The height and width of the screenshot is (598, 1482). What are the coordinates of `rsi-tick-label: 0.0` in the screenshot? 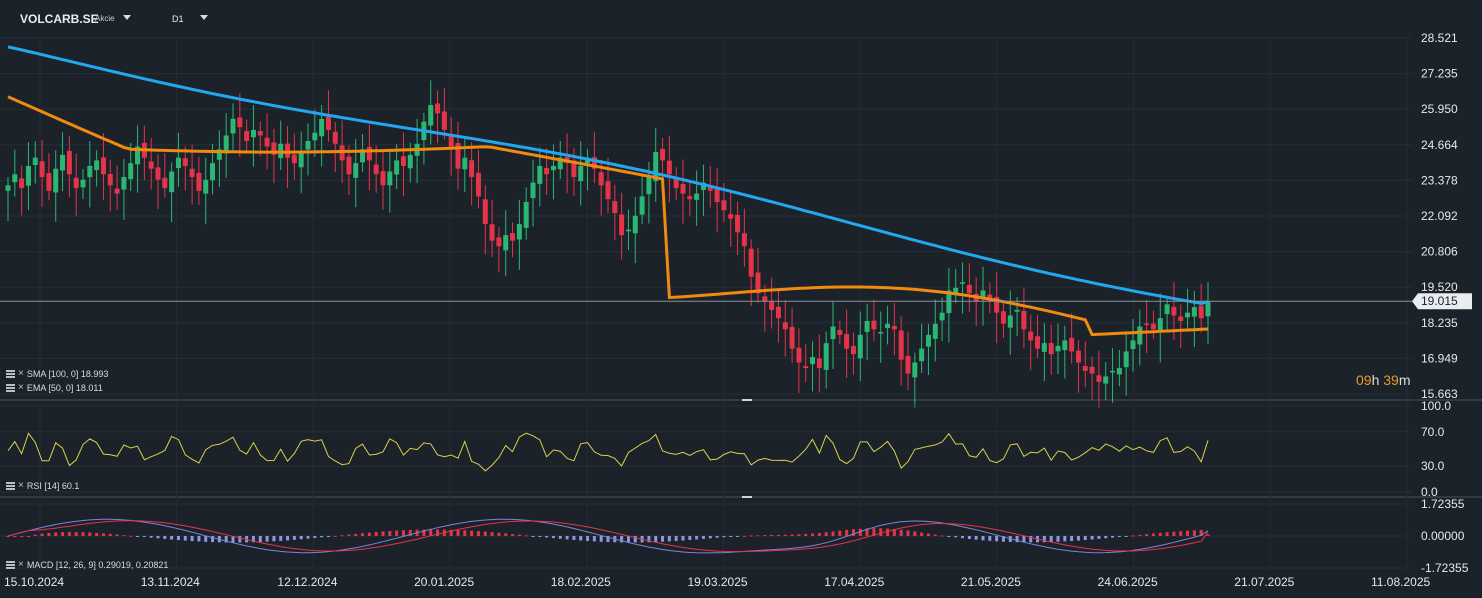 It's located at (1429, 492).